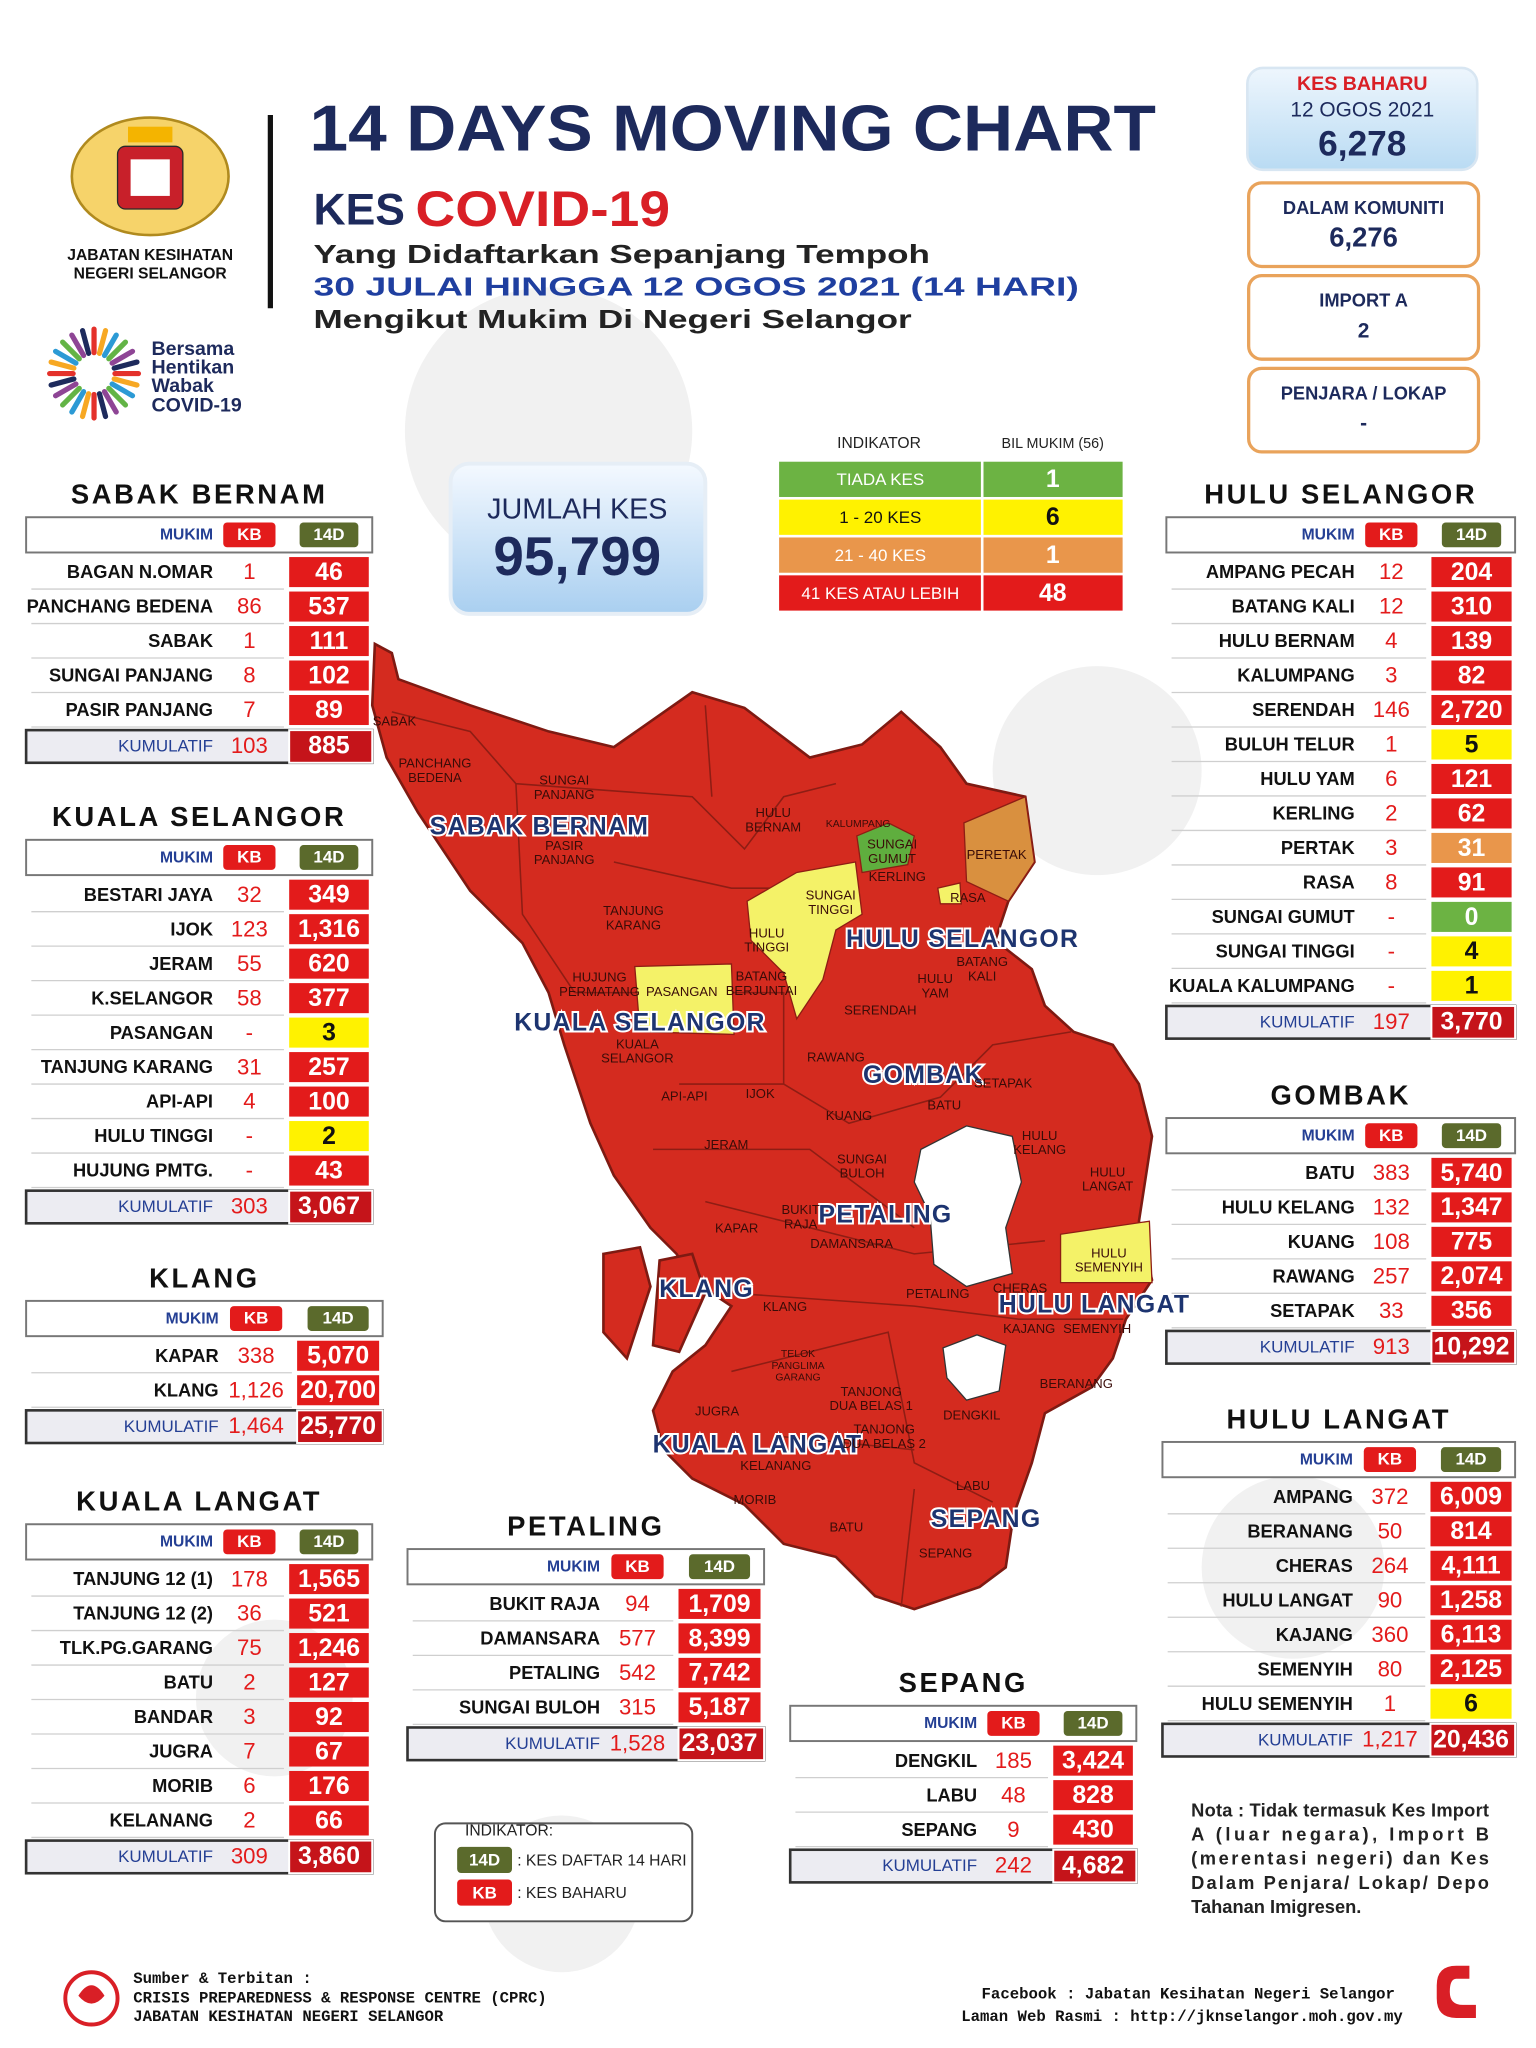  What do you see at coordinates (1471, 1635) in the screenshot?
I see `d14-value: 6,113` at bounding box center [1471, 1635].